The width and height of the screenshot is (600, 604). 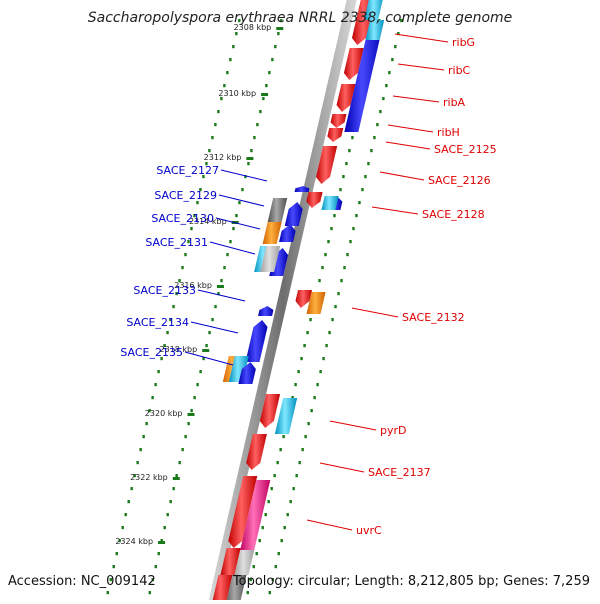 What do you see at coordinates (459, 70) in the screenshot?
I see `gene-label-forward: ribC` at bounding box center [459, 70].